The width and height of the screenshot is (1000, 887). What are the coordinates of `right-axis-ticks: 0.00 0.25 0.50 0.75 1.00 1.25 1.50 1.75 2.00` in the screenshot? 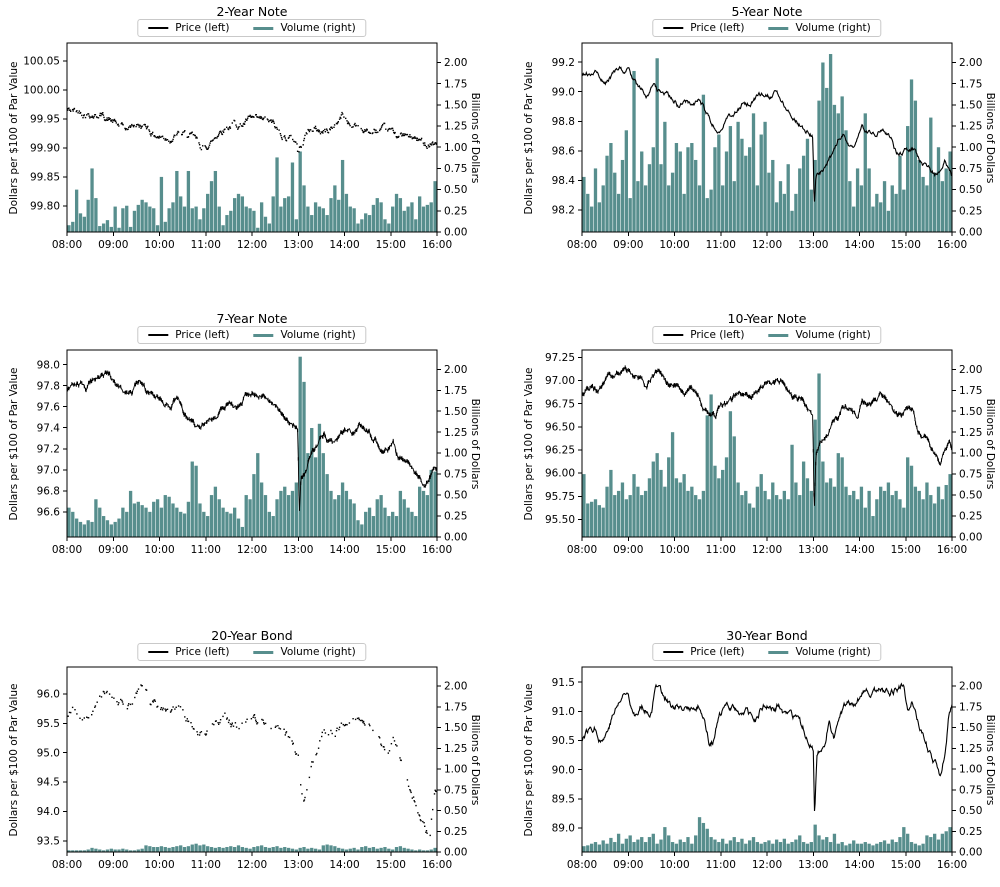 It's located at (967, 454).